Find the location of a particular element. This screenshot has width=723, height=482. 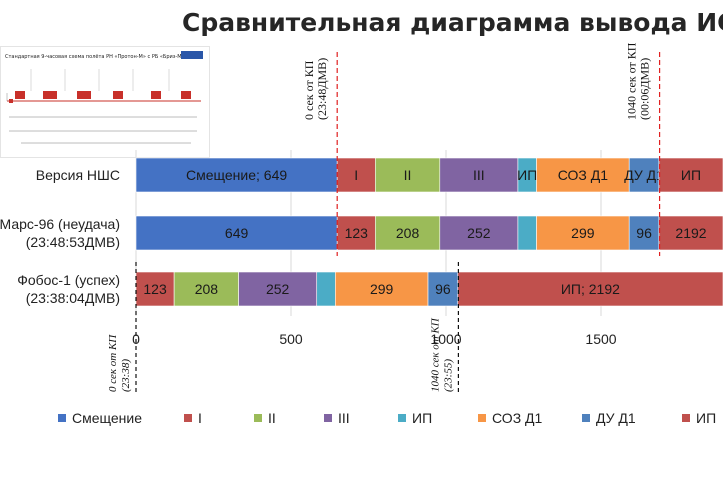

segment-label: ДУ Д1 is located at coordinates (644, 175).